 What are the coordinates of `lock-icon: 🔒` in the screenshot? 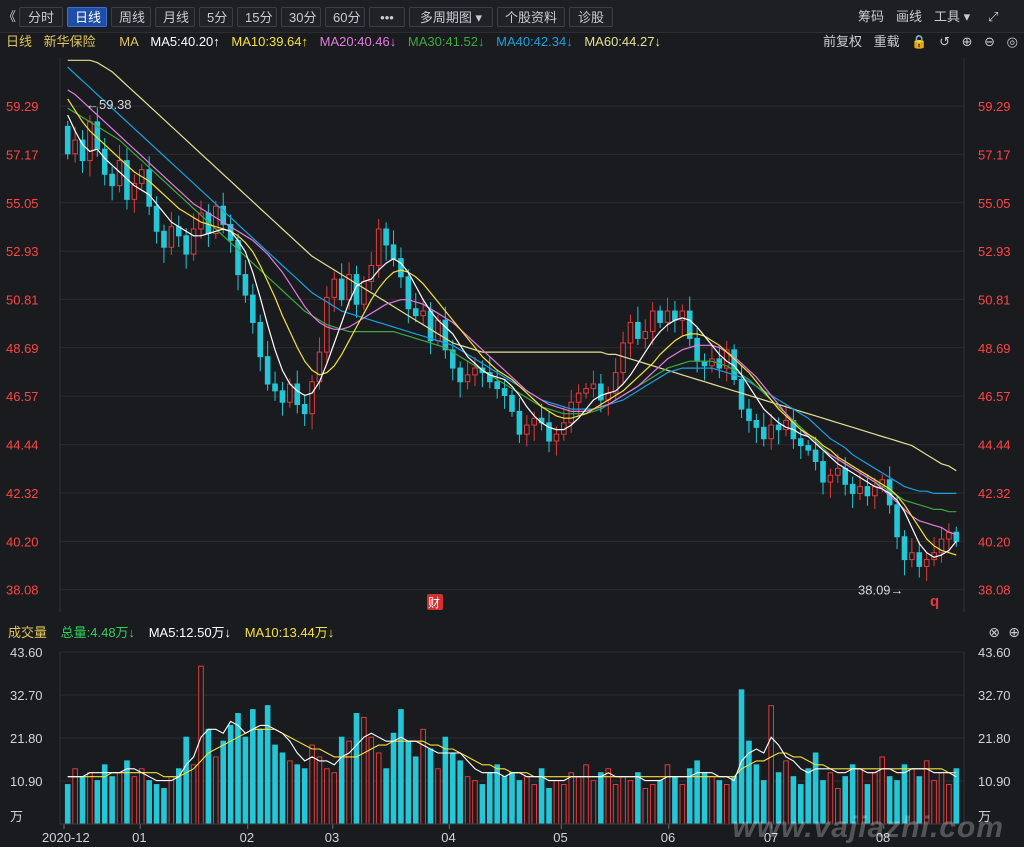 It's located at (919, 41).